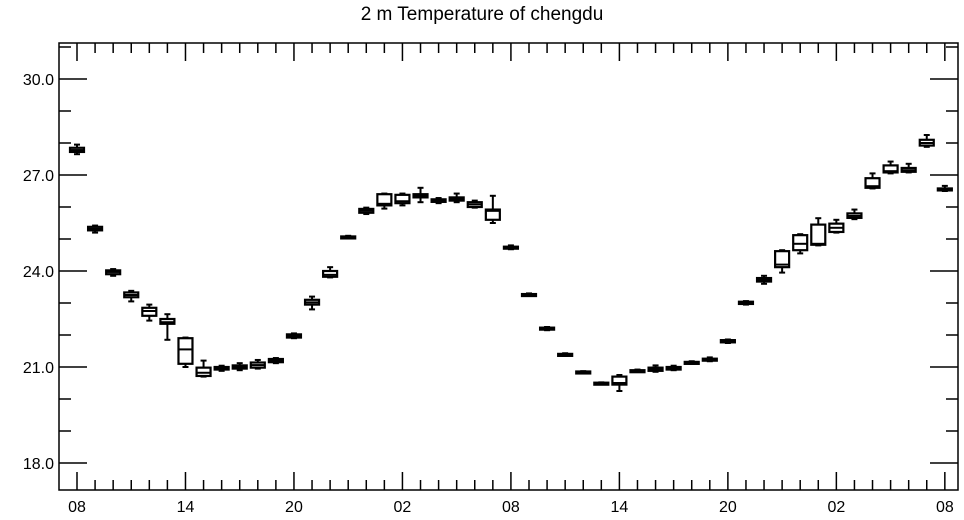 This screenshot has width=964, height=520. I want to click on y-tick-label: 27.0, so click(38, 176).